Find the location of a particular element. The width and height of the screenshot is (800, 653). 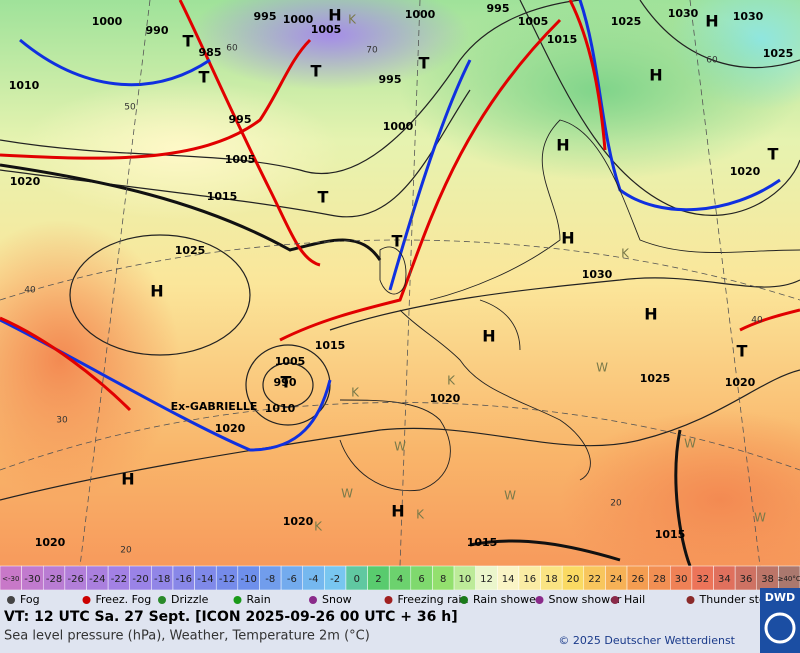

weather-label: Drizzle is located at coordinates (190, 599).